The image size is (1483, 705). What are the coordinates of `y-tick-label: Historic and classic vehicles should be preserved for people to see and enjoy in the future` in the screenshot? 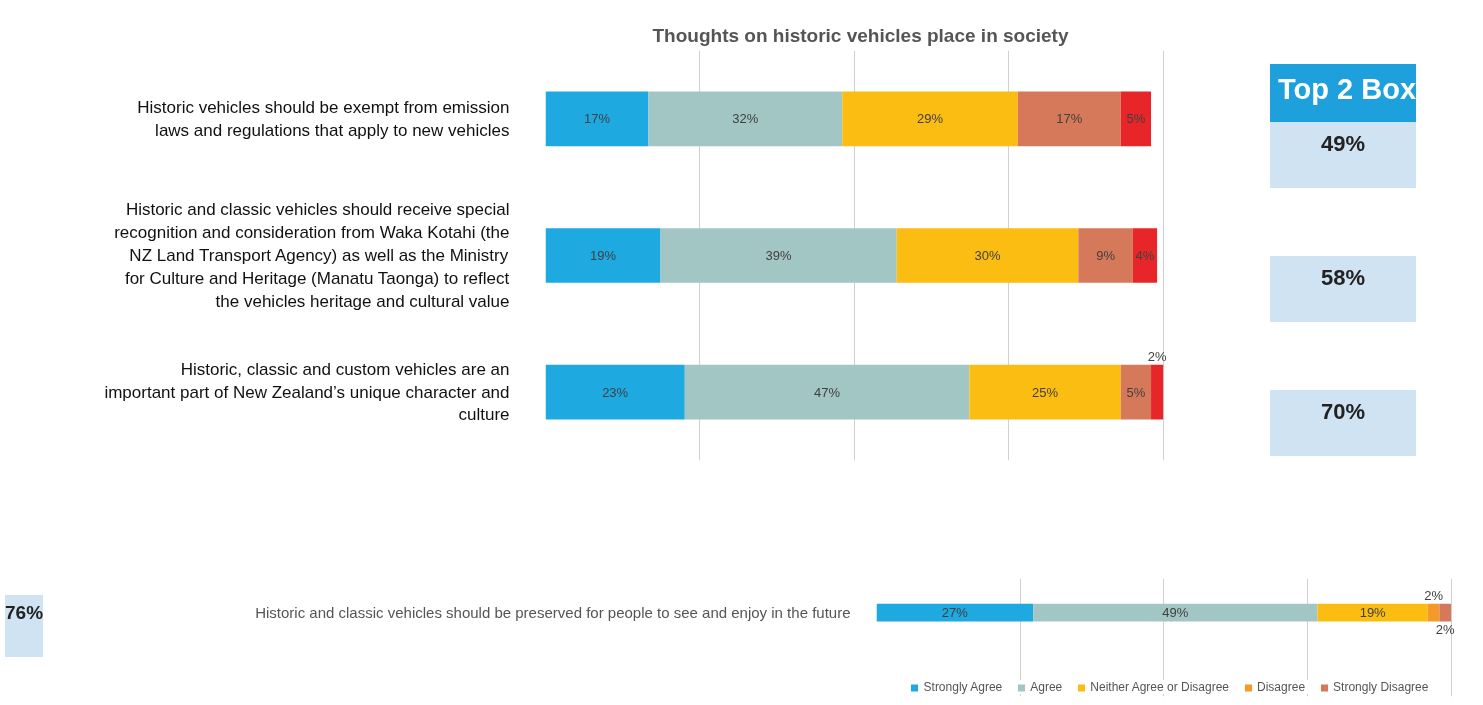 It's located at (553, 613).